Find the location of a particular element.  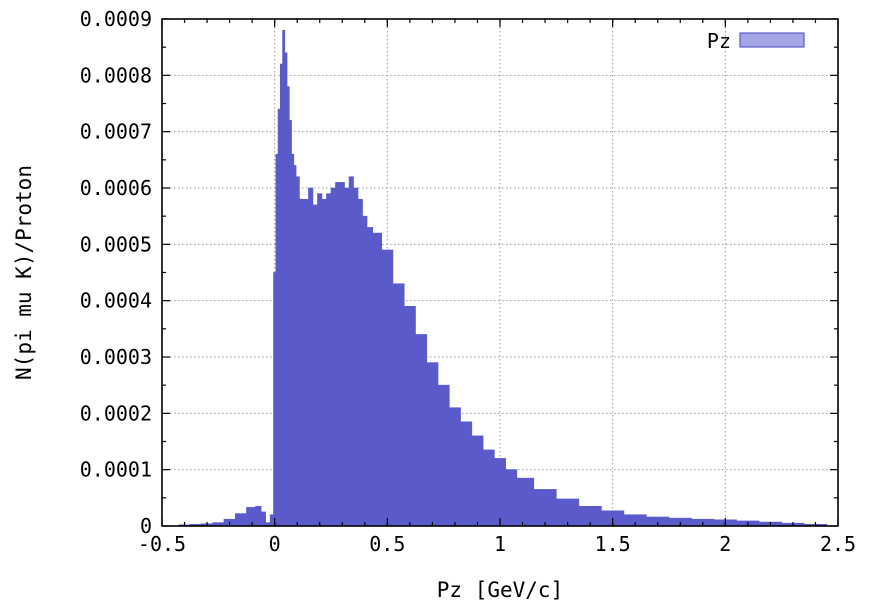

legend-swatch-pz is located at coordinates (772, 40).